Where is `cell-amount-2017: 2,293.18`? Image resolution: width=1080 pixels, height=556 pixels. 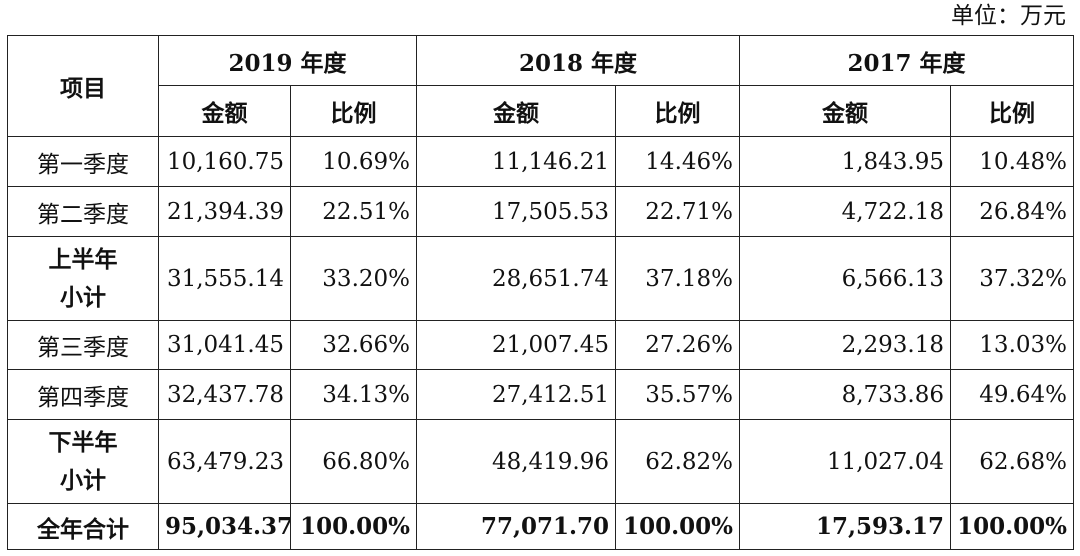
cell-amount-2017: 2,293.18 is located at coordinates (845, 345).